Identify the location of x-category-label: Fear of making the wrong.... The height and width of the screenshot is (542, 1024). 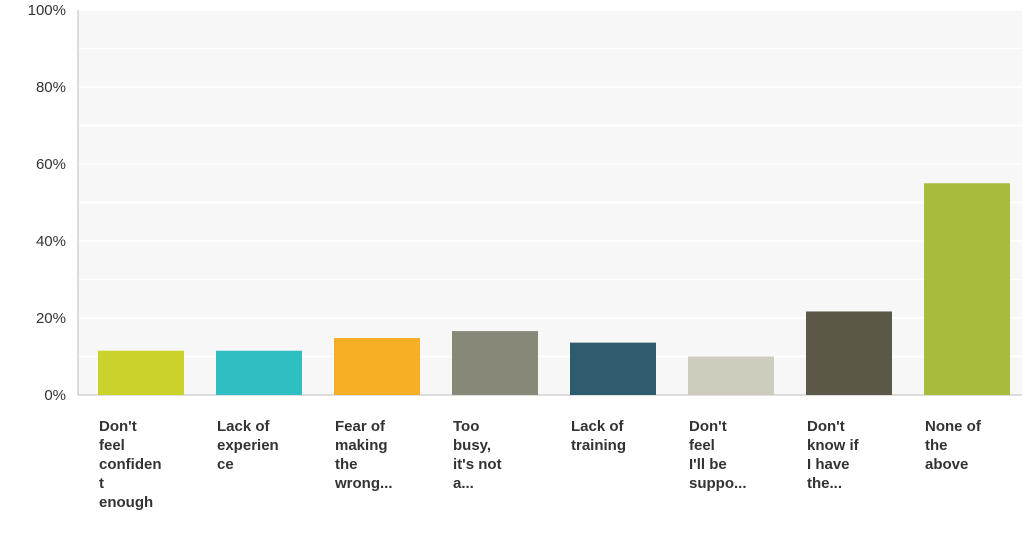
(363, 455).